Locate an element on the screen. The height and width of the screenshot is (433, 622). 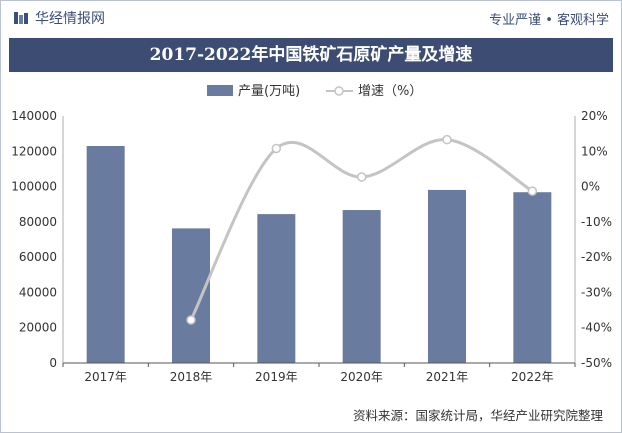
x-tick-label-2: 2019年 is located at coordinates (276, 377).